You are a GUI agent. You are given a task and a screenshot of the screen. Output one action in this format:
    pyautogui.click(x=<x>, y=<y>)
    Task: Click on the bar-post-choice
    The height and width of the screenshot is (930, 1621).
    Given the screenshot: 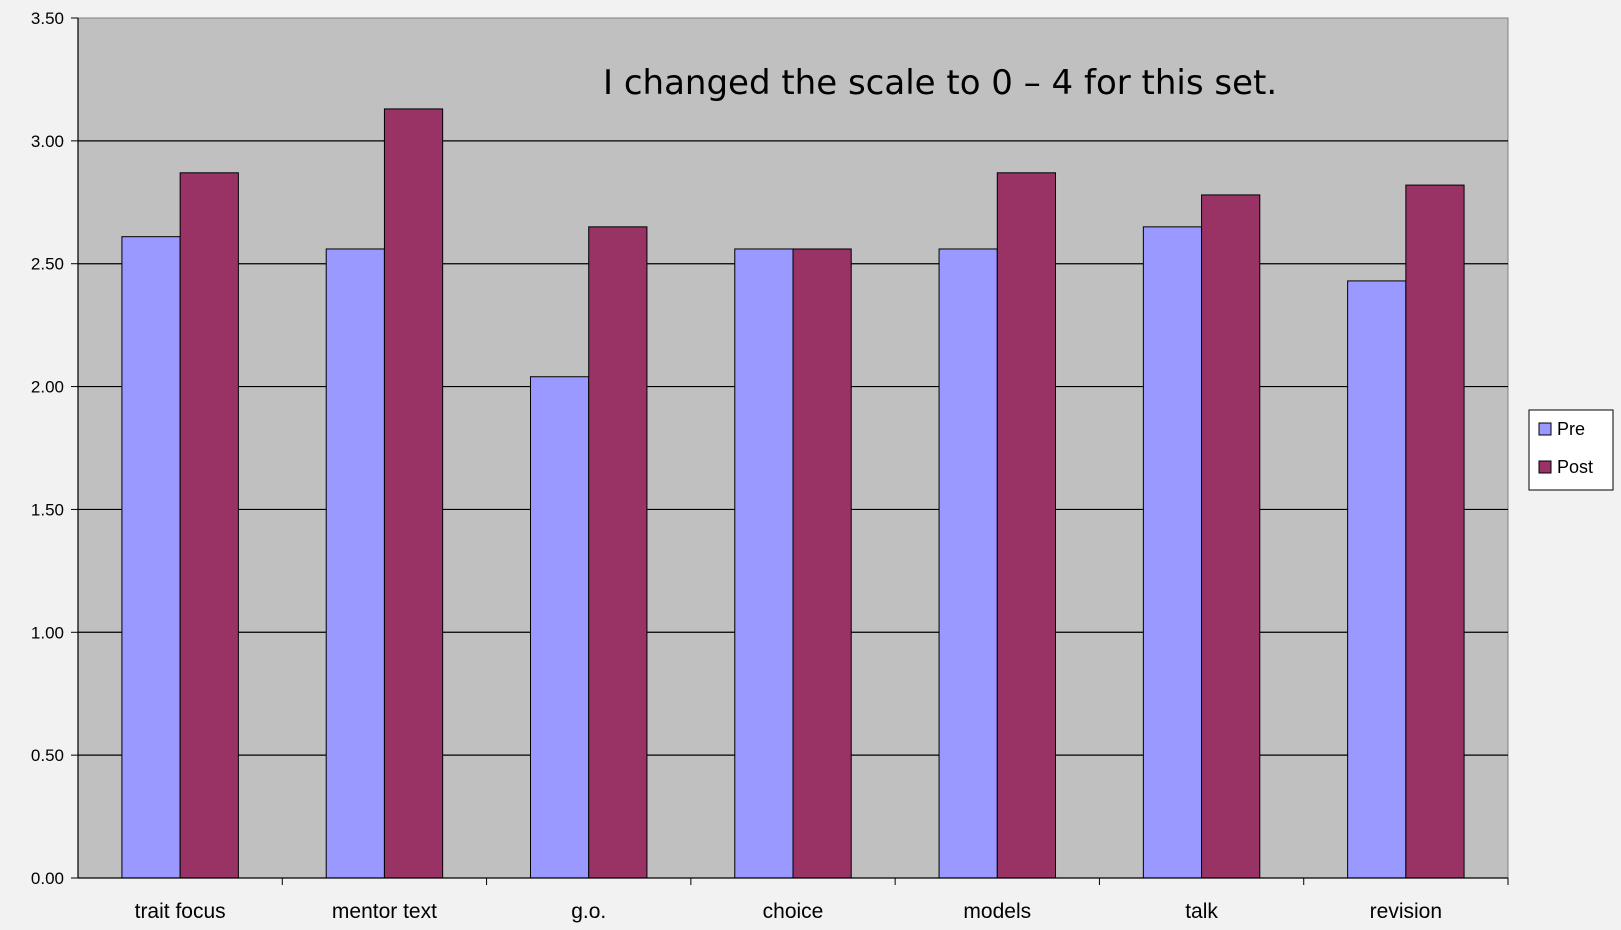 What is the action you would take?
    pyautogui.click(x=822, y=563)
    